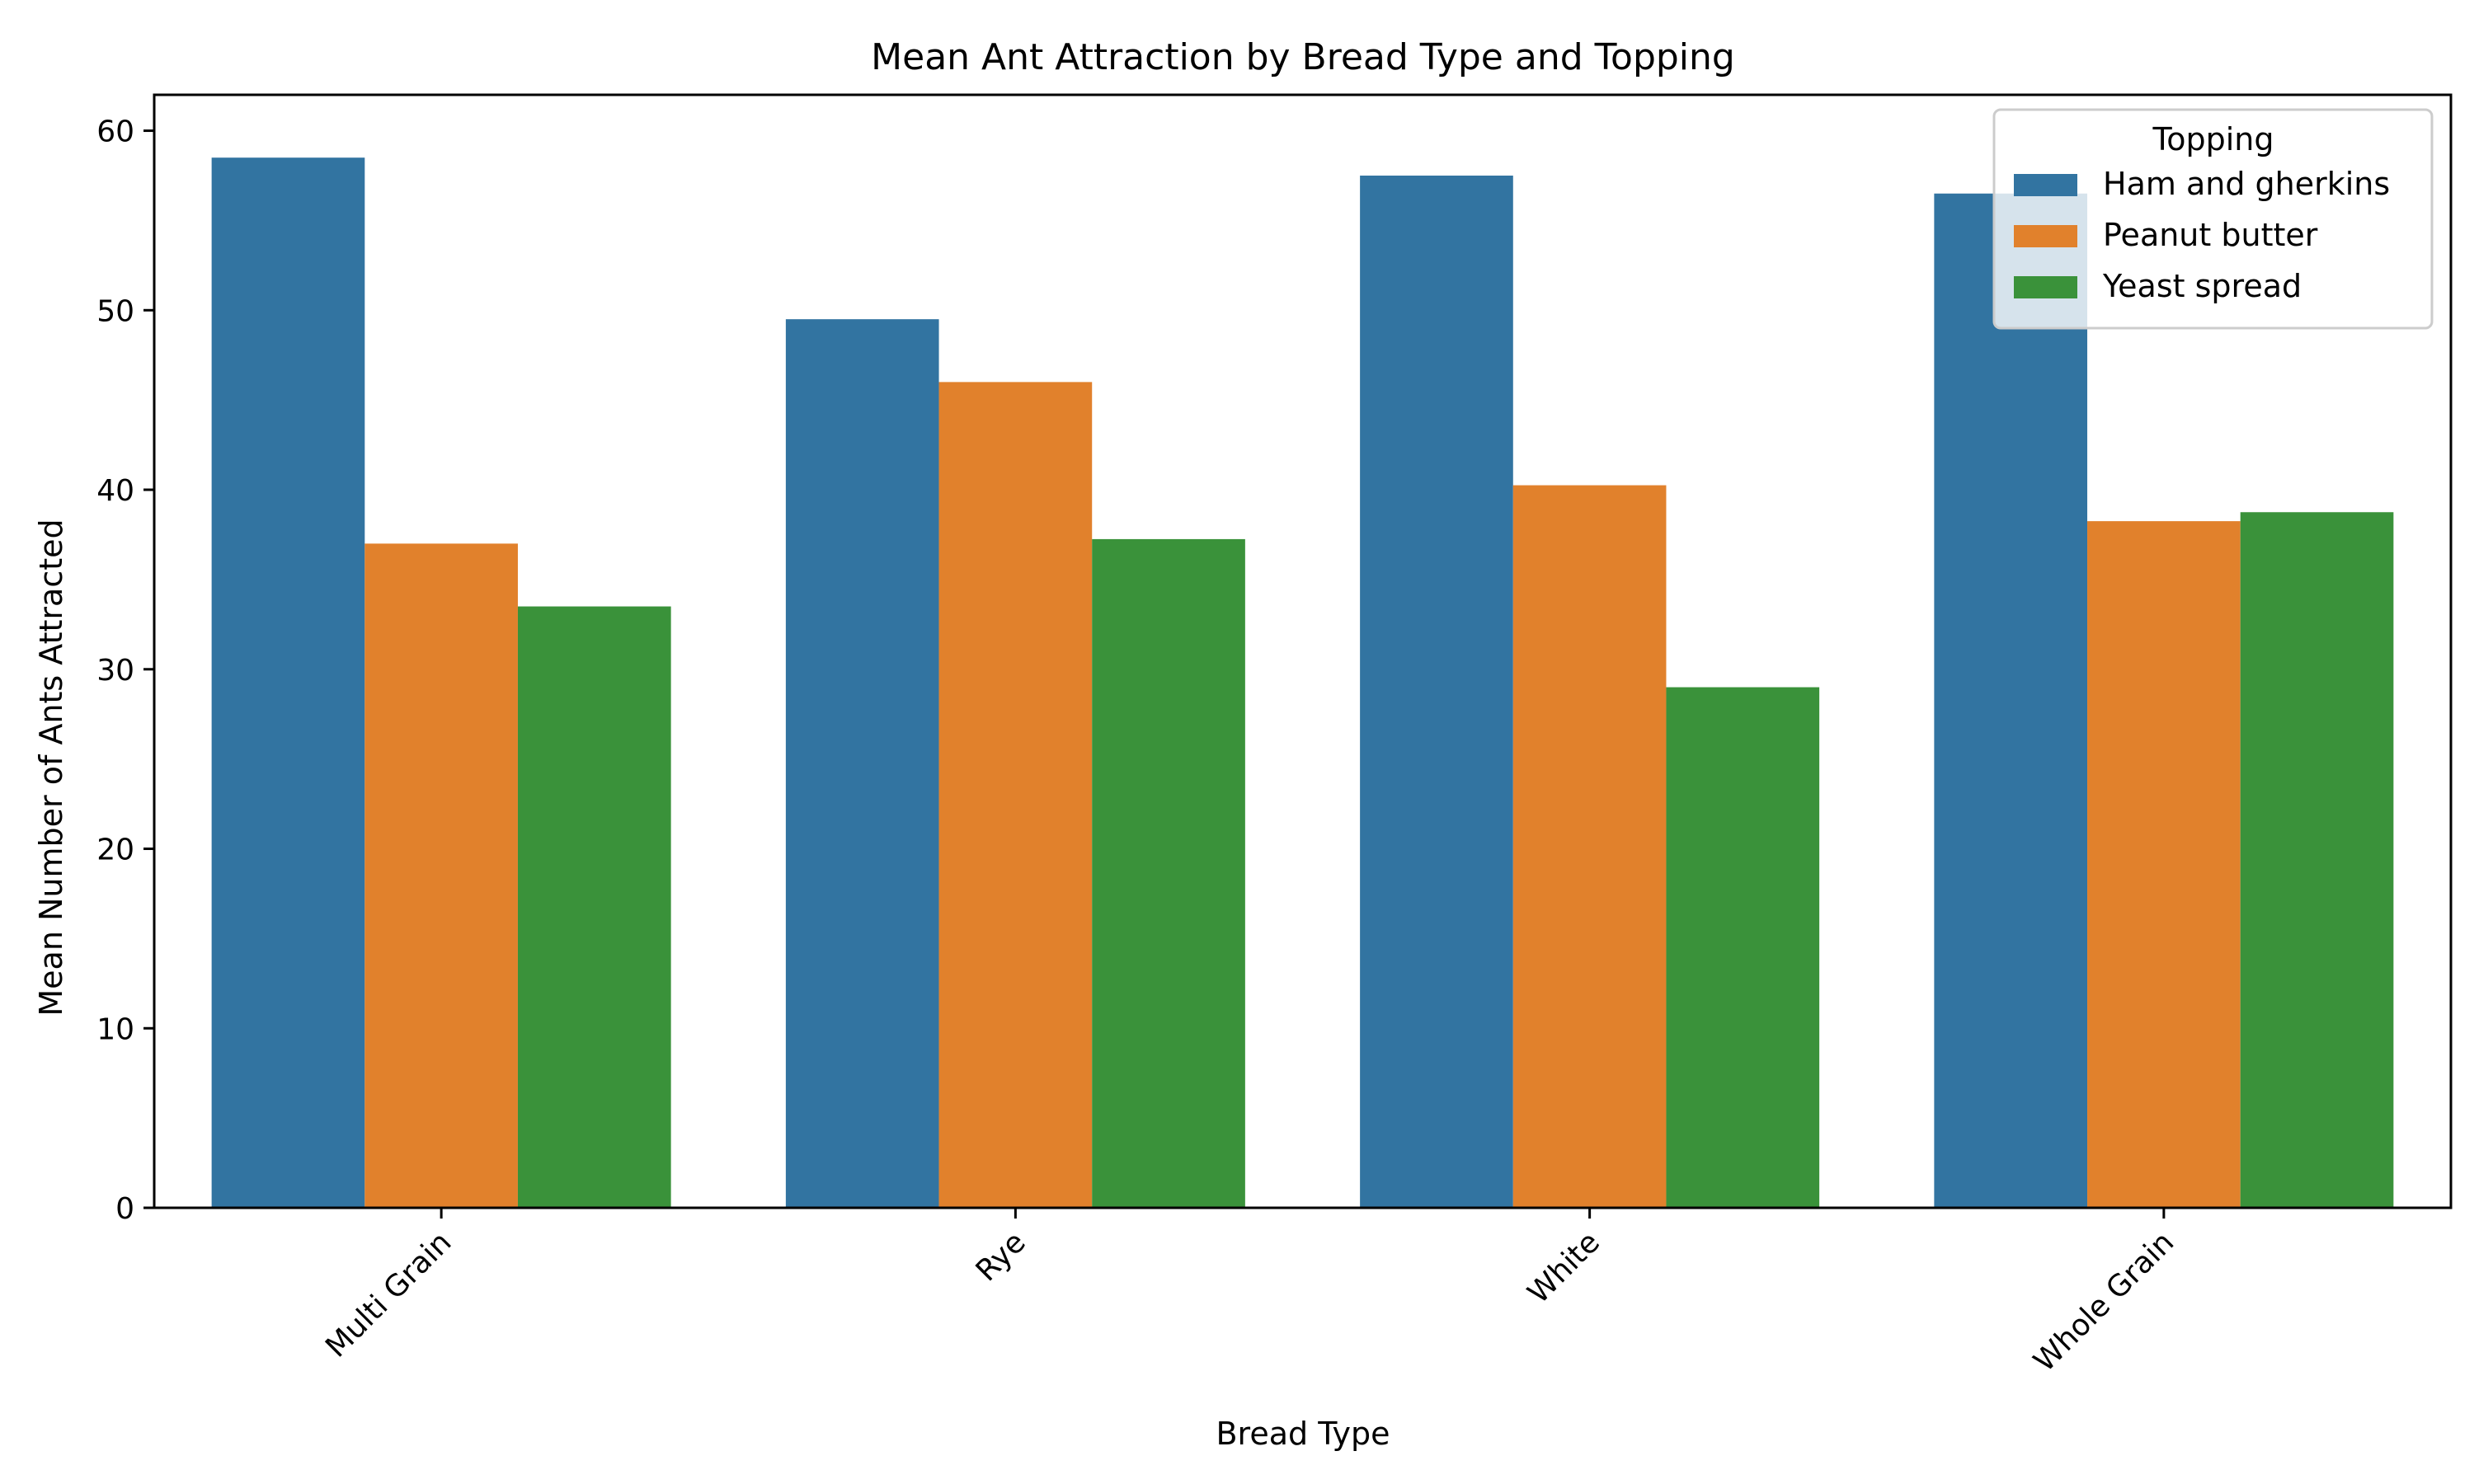  What do you see at coordinates (2317, 860) in the screenshot?
I see `bar-whole-grain-yeast-spread` at bounding box center [2317, 860].